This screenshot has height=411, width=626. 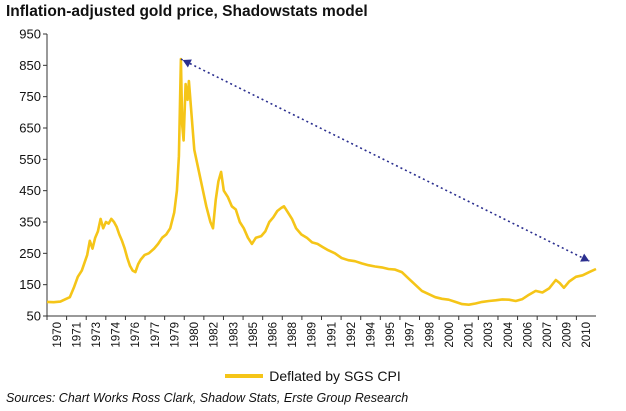 I want to click on x-tick-label: 1976, so click(x=136, y=335).